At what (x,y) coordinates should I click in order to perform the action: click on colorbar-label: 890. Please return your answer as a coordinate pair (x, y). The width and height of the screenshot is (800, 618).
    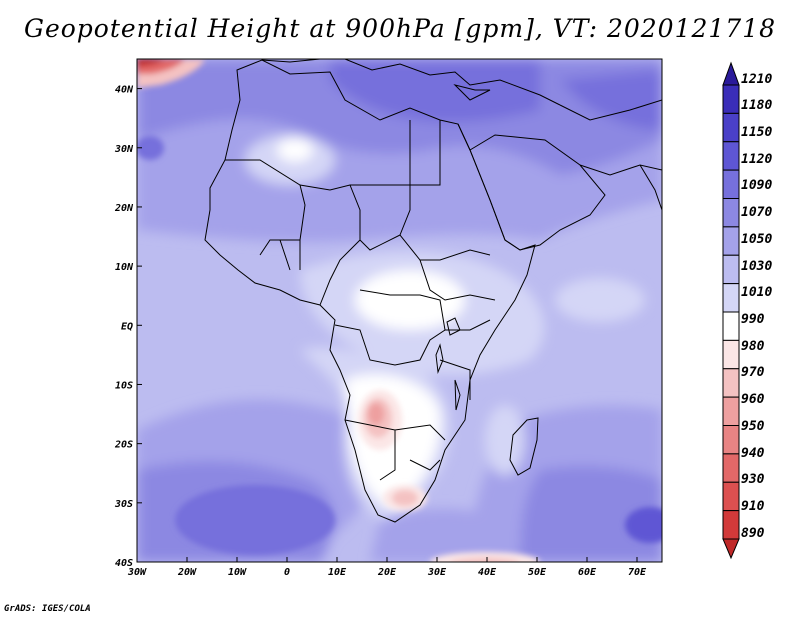
    Looking at the image, I should click on (753, 533).